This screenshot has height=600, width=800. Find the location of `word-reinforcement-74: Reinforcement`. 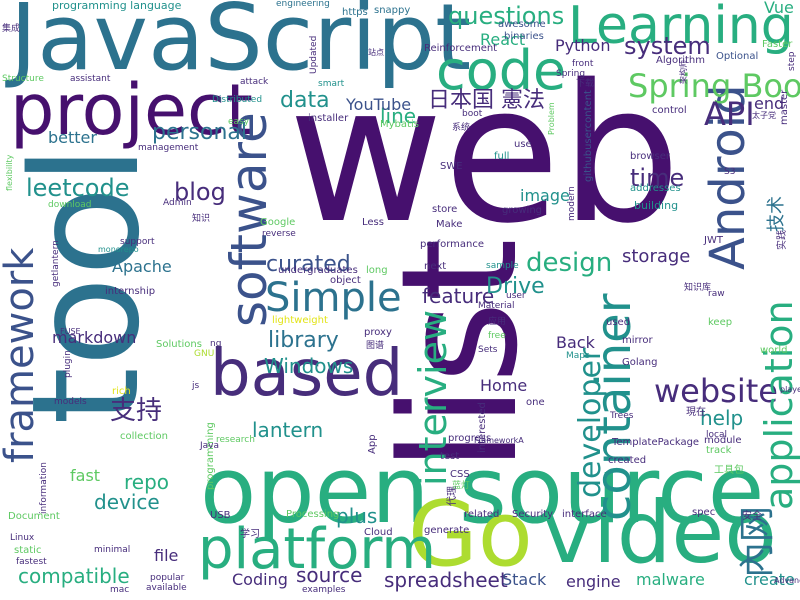

word-reinforcement-74: Reinforcement is located at coordinates (461, 48).